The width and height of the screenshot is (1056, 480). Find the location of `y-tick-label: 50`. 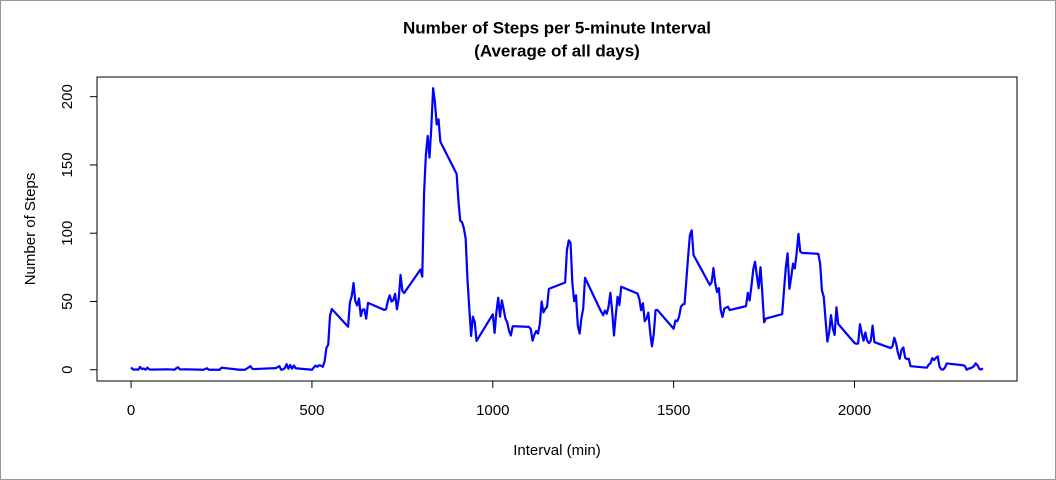

y-tick-label: 50 is located at coordinates (67, 301).